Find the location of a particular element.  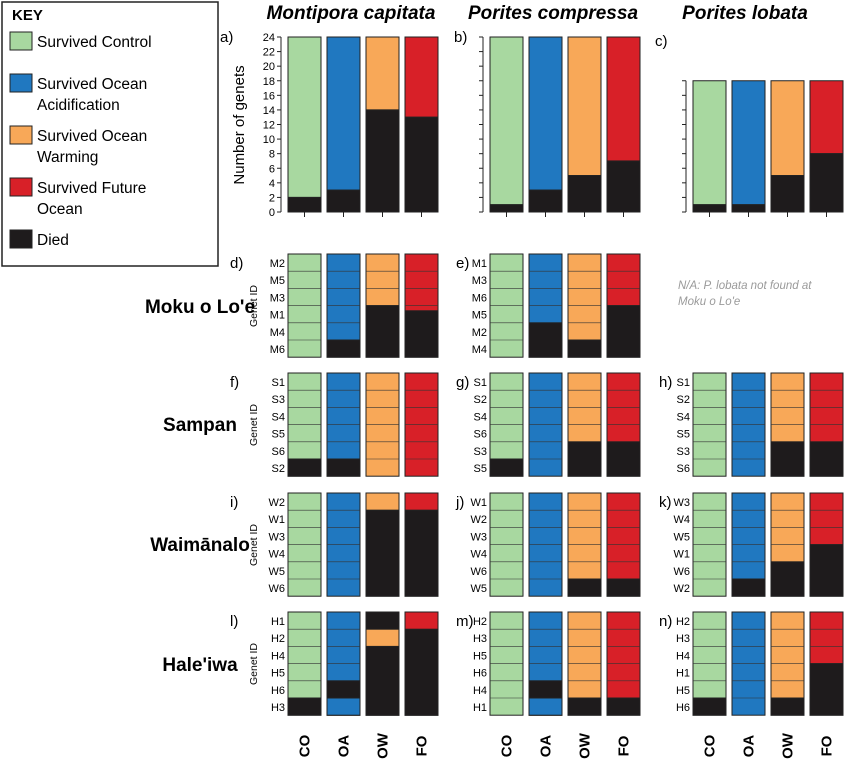

site-name: Moku o Lo'e is located at coordinates (200, 307).